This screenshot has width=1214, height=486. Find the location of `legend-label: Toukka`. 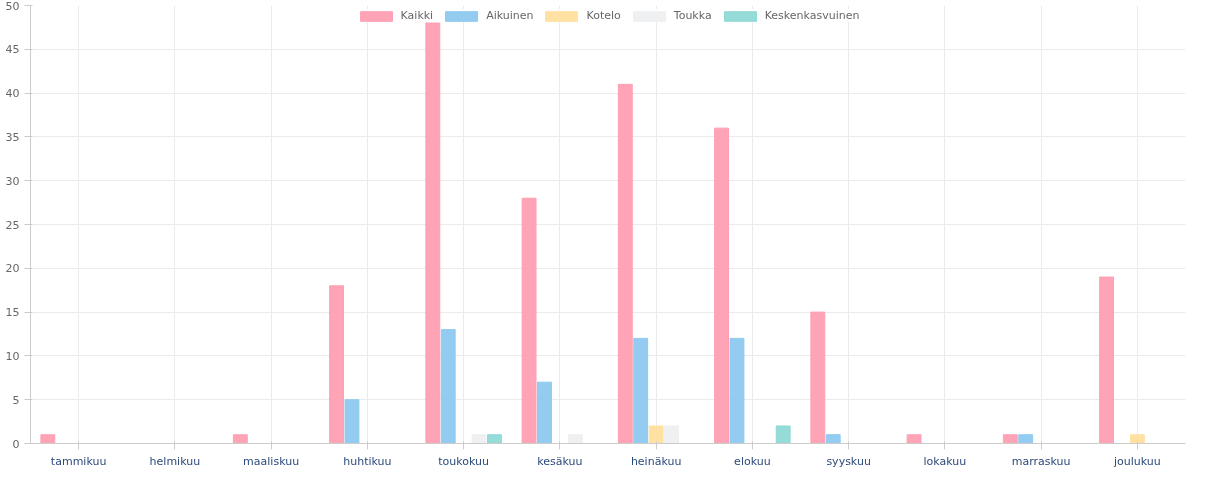

legend-label: Toukka is located at coordinates (692, 15).